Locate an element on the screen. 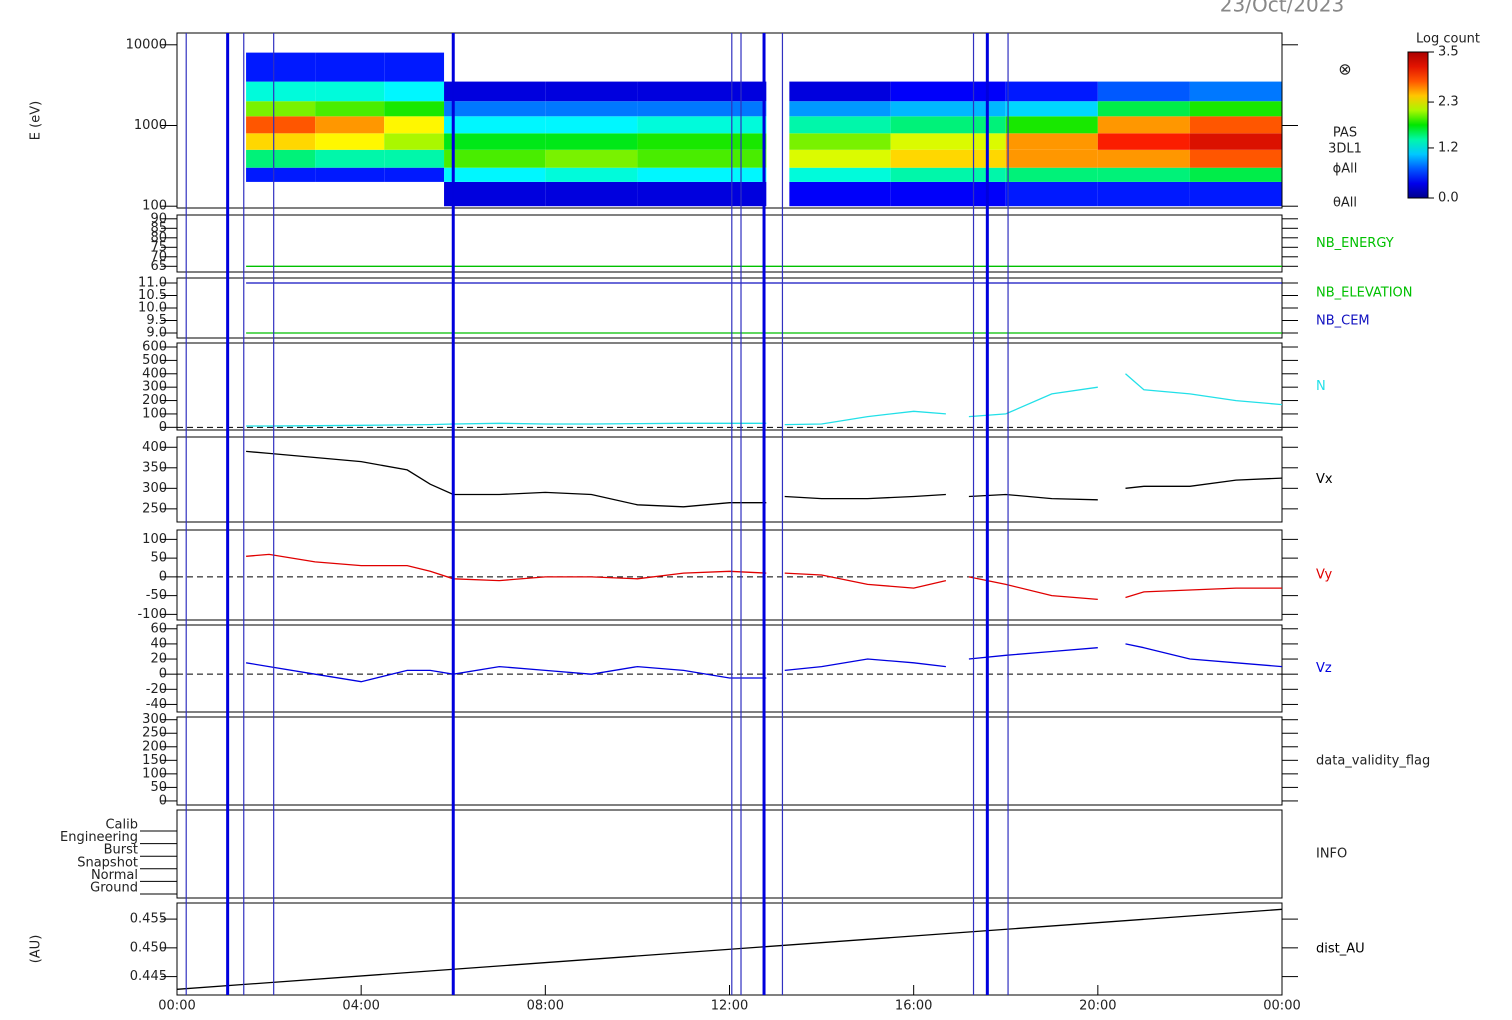 The image size is (1512, 1020). category-label: Engineering is located at coordinates (99, 837).